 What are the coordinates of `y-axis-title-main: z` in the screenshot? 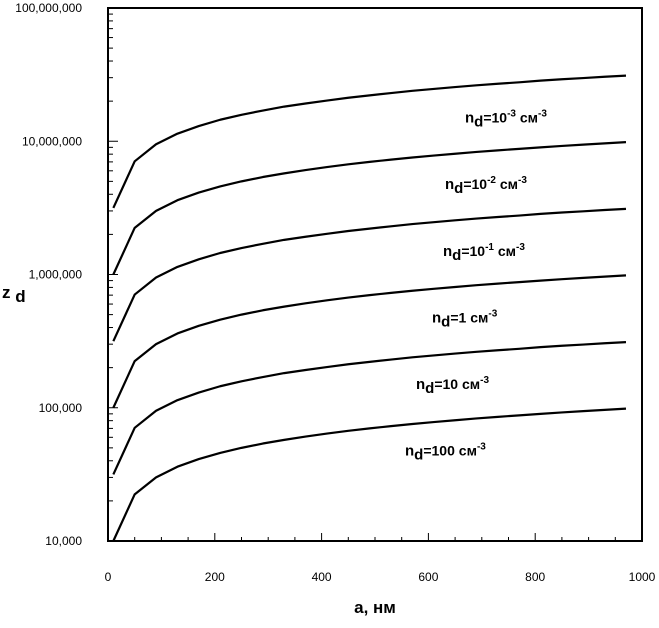 It's located at (6, 292).